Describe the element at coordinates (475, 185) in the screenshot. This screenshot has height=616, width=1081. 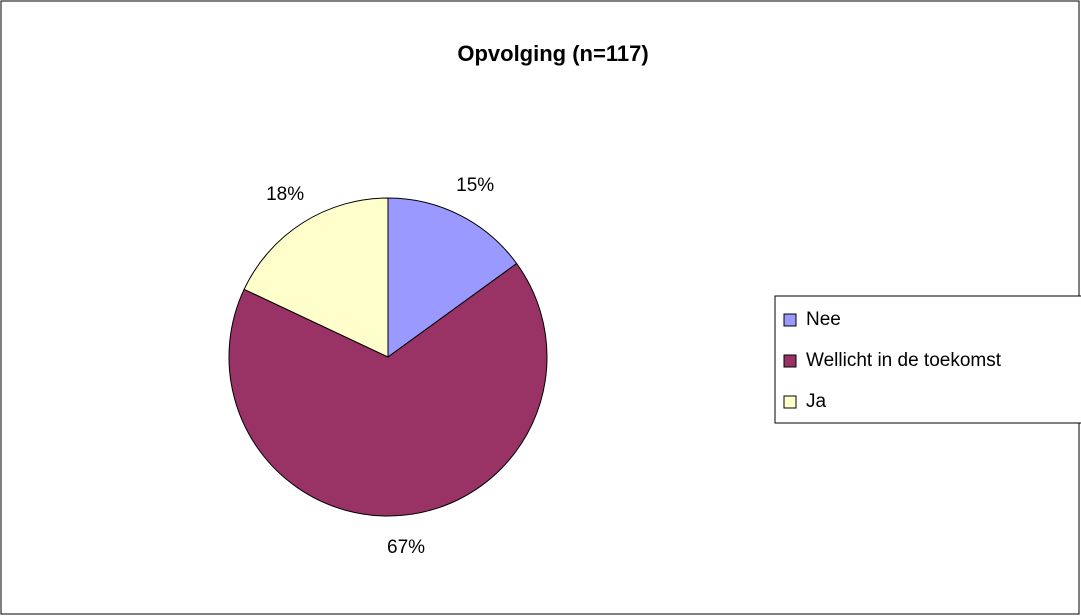
I see `data-label: 15%` at that location.